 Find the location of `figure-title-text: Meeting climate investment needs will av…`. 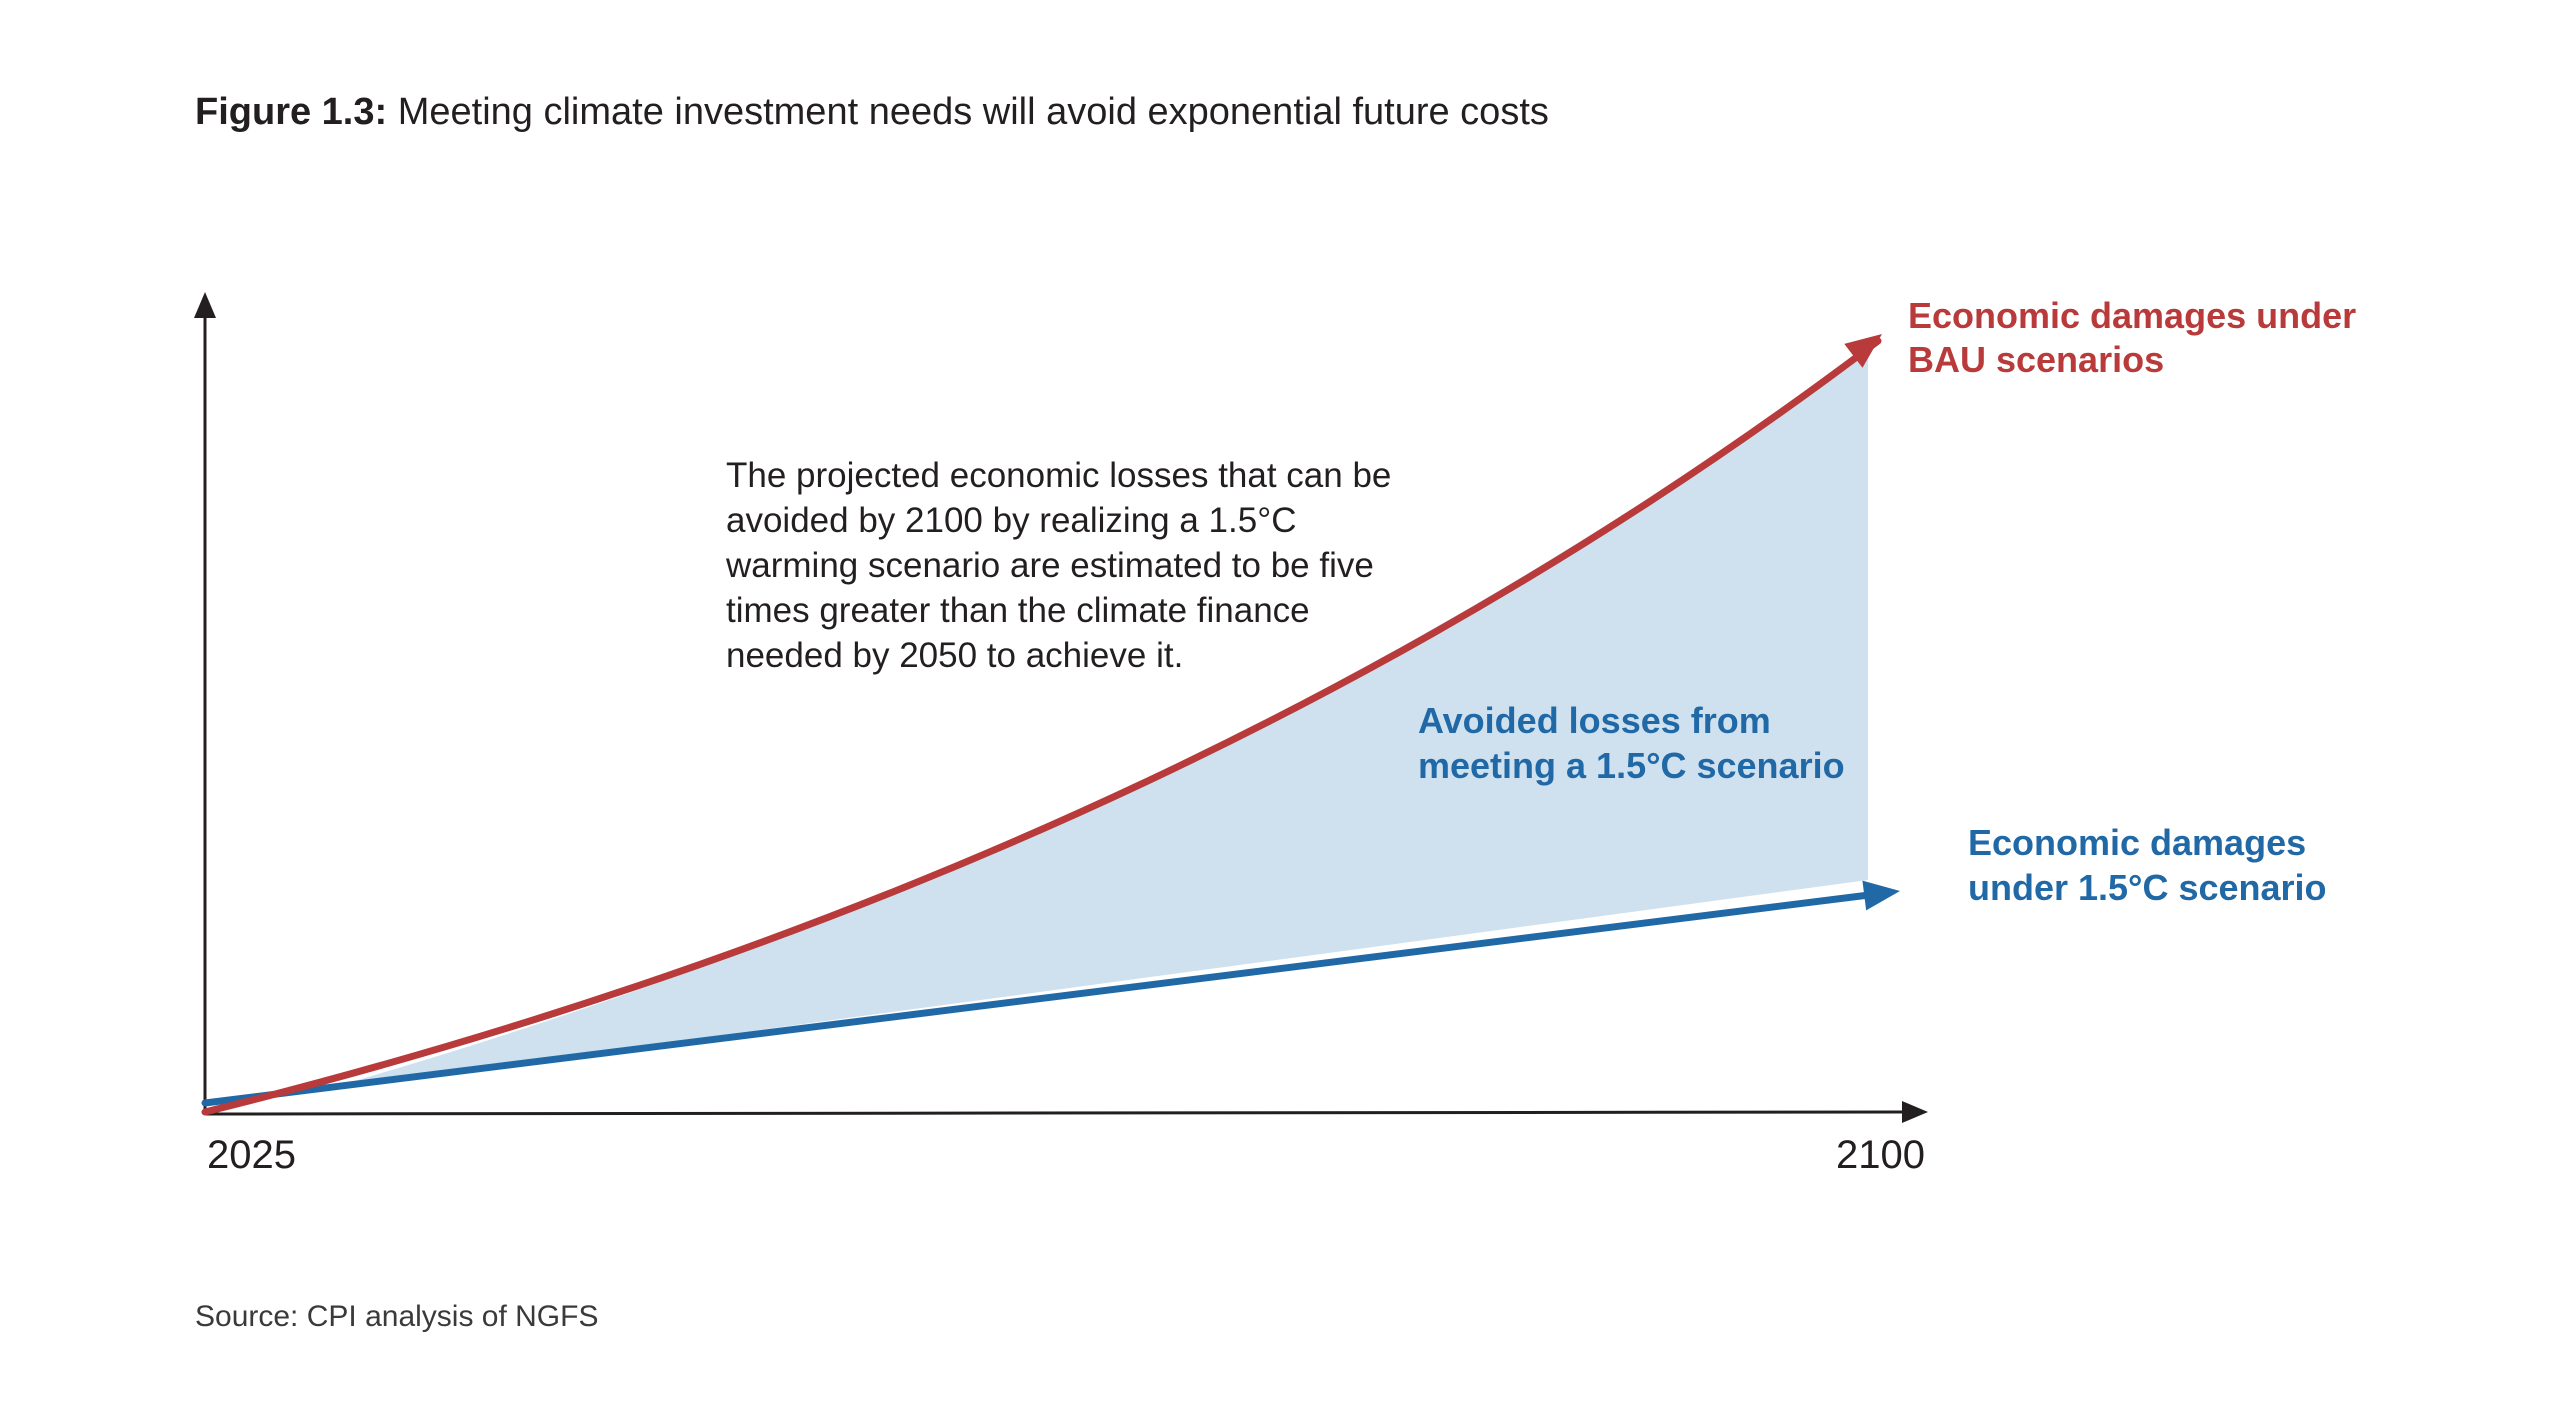

figure-title-text: Meeting climate investment needs will av… is located at coordinates (973, 112).